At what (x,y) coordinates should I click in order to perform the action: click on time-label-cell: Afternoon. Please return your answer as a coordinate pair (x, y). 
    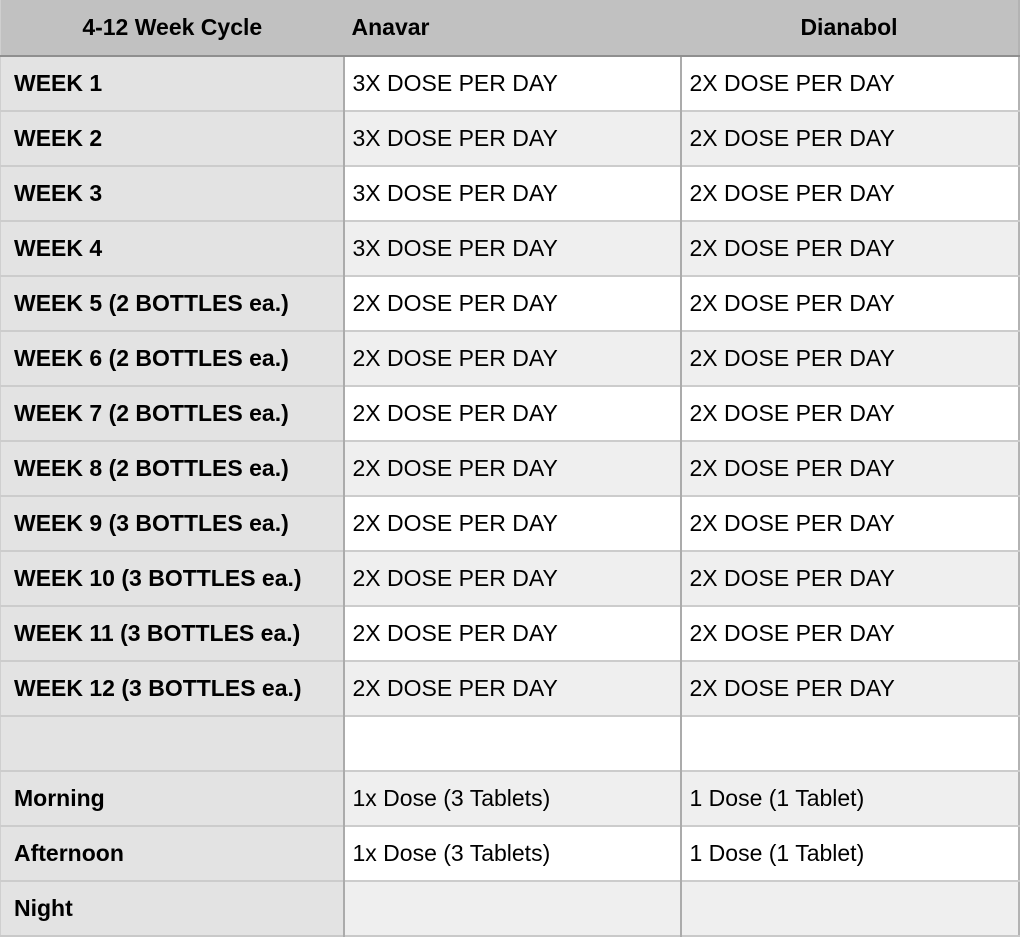
    Looking at the image, I should click on (172, 853).